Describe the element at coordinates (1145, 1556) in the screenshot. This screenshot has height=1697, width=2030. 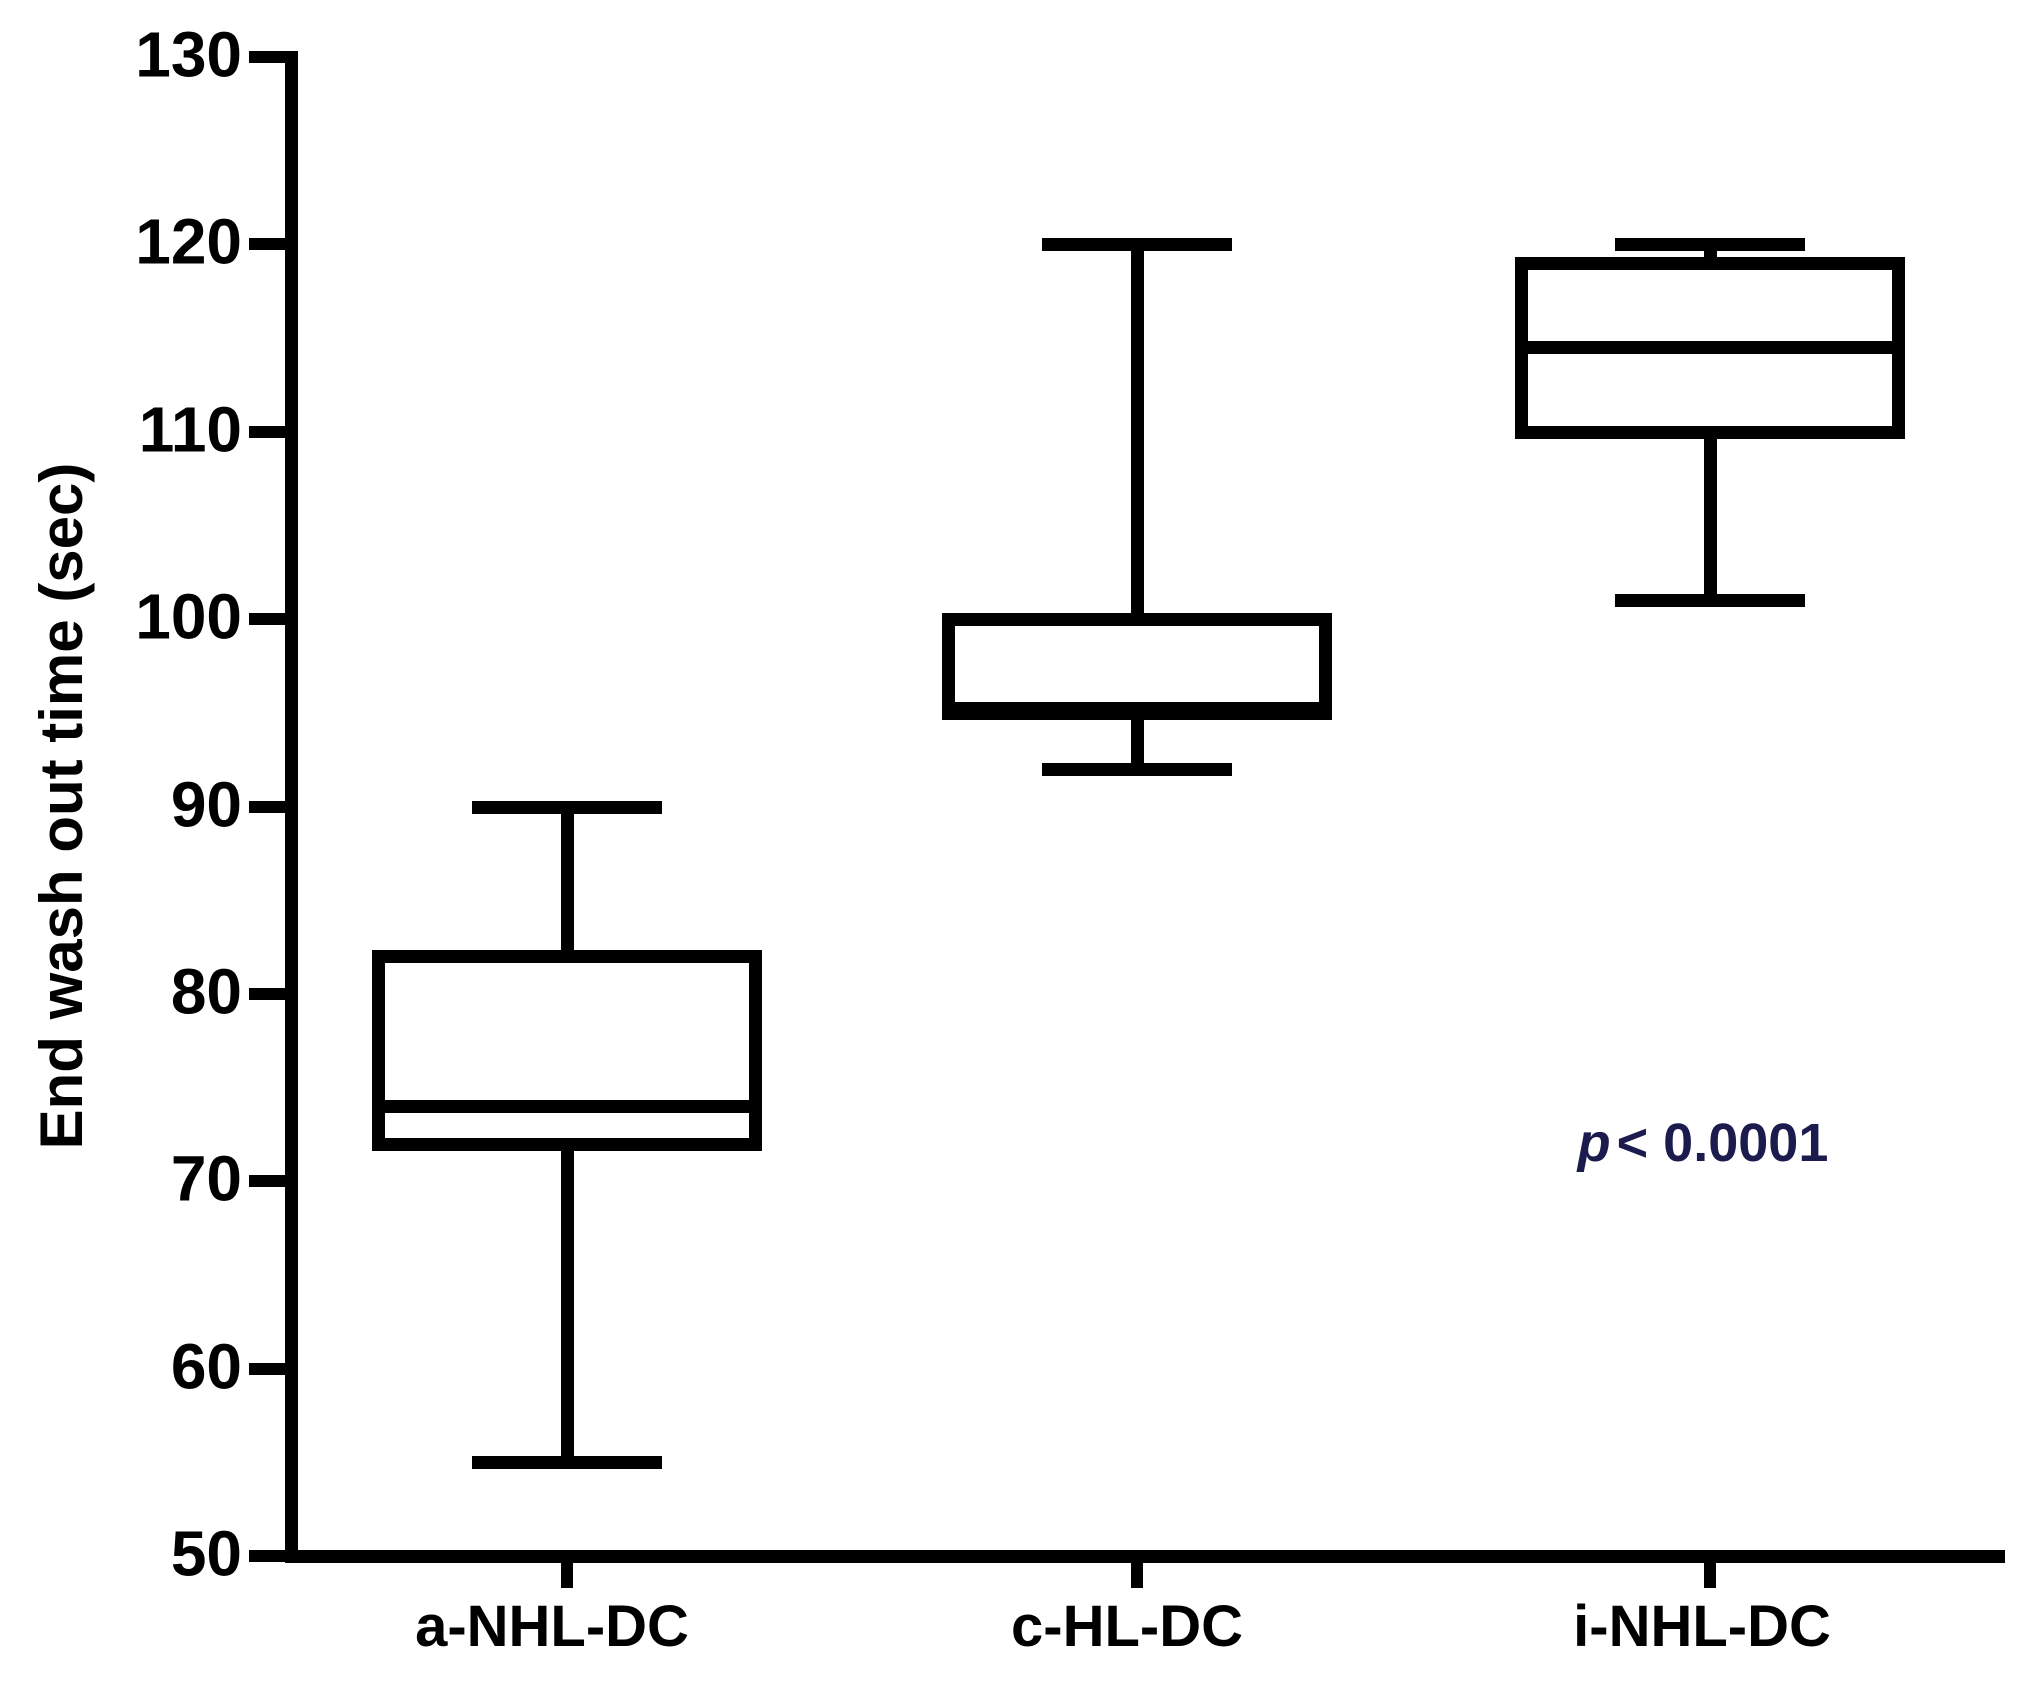
I see `x-axis-line` at that location.